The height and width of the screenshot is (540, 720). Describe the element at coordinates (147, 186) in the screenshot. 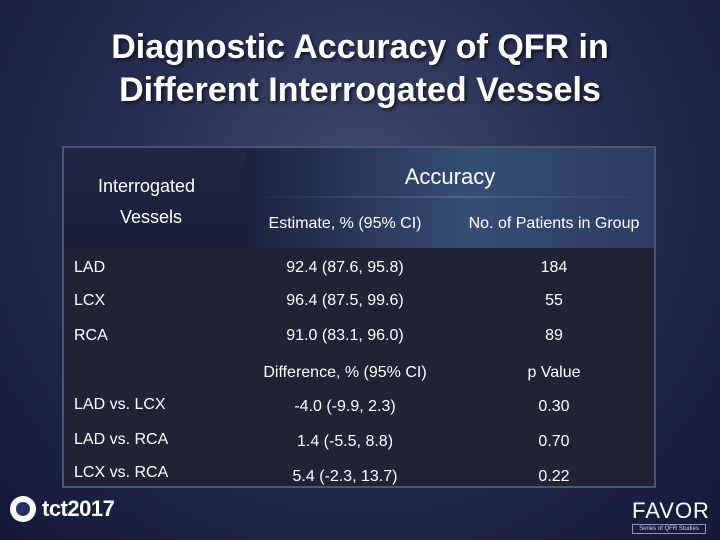

I see `header-interrogated: Interrogated` at that location.